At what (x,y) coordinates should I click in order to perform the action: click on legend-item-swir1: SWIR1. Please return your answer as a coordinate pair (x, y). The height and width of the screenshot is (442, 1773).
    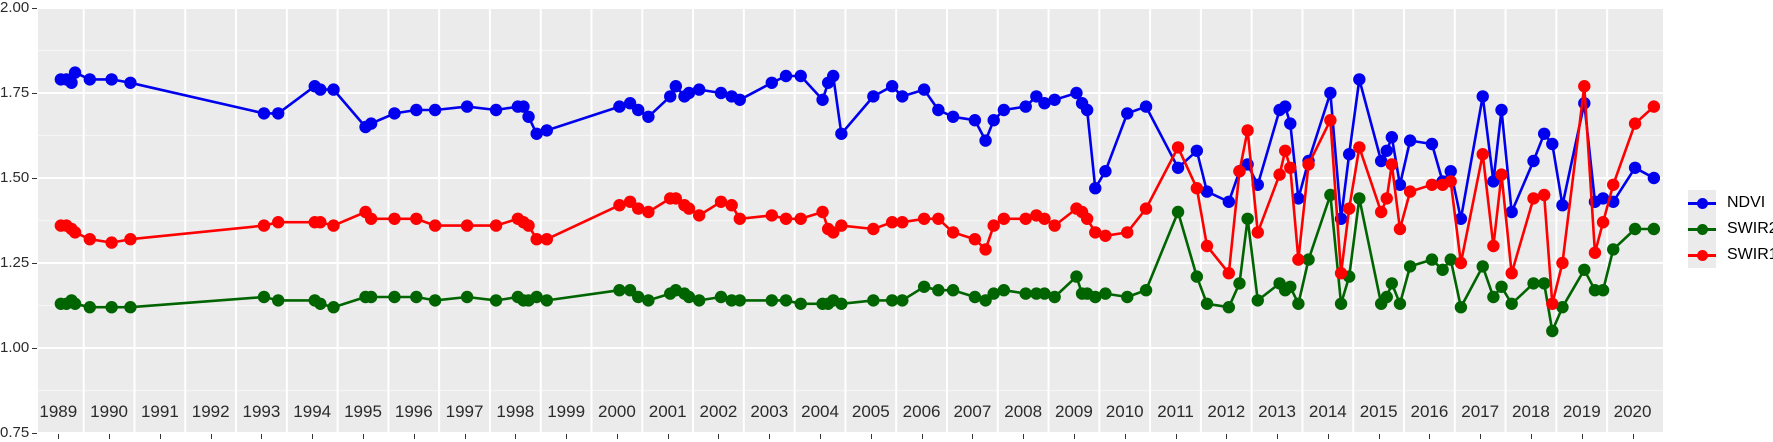
    Looking at the image, I should click on (1730, 255).